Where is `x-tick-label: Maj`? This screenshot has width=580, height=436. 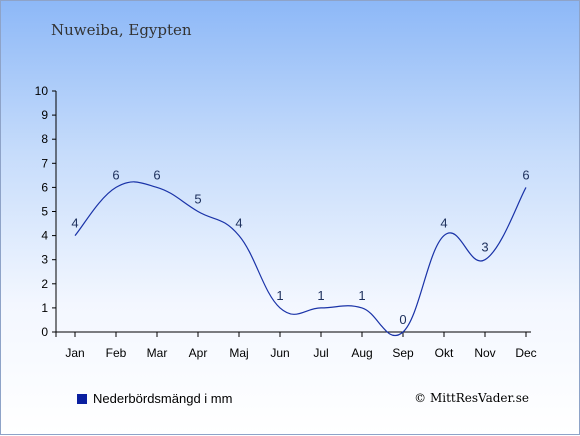
x-tick-label: Maj is located at coordinates (238, 353).